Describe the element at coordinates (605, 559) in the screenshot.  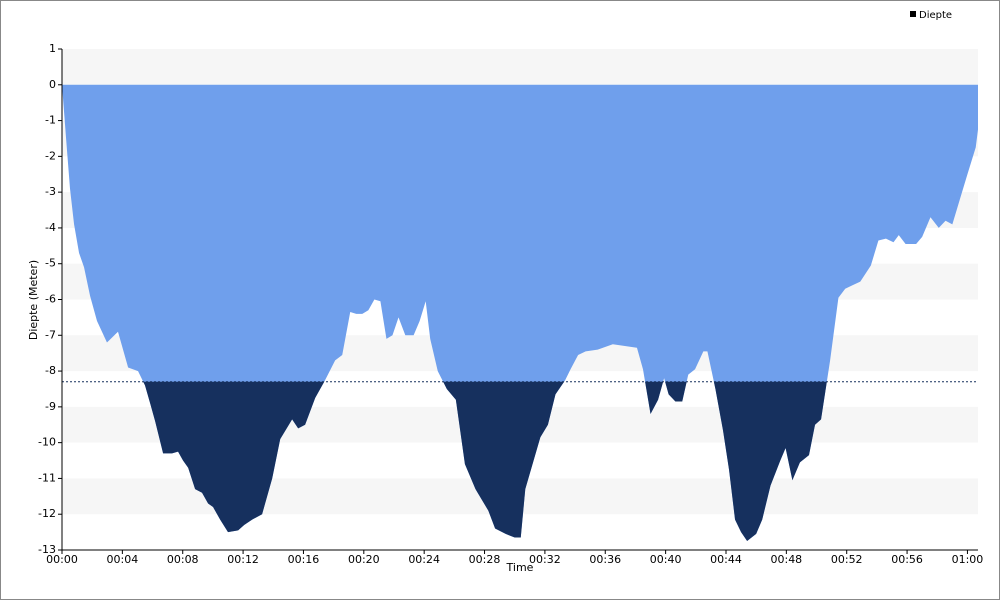
I see `x-tick-label: 00:36` at that location.